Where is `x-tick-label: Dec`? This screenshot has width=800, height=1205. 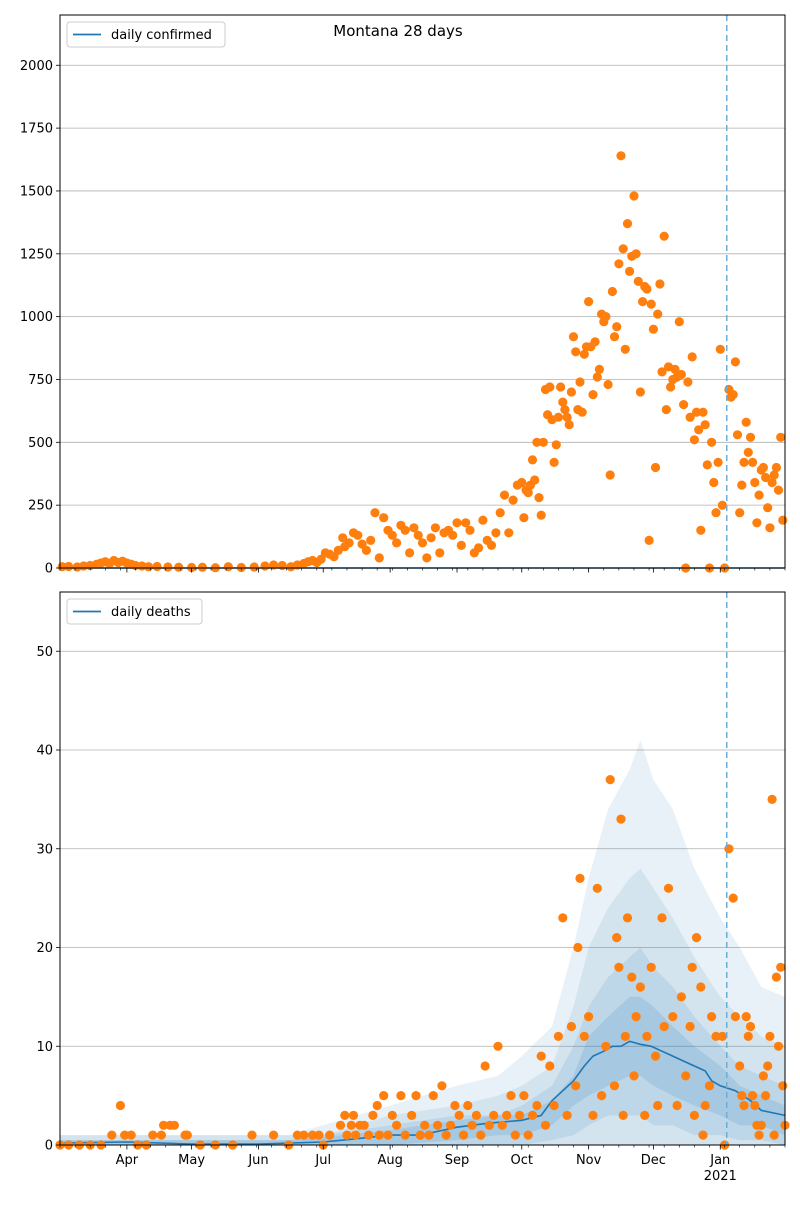
x-tick-label: Dec is located at coordinates (653, 1160).